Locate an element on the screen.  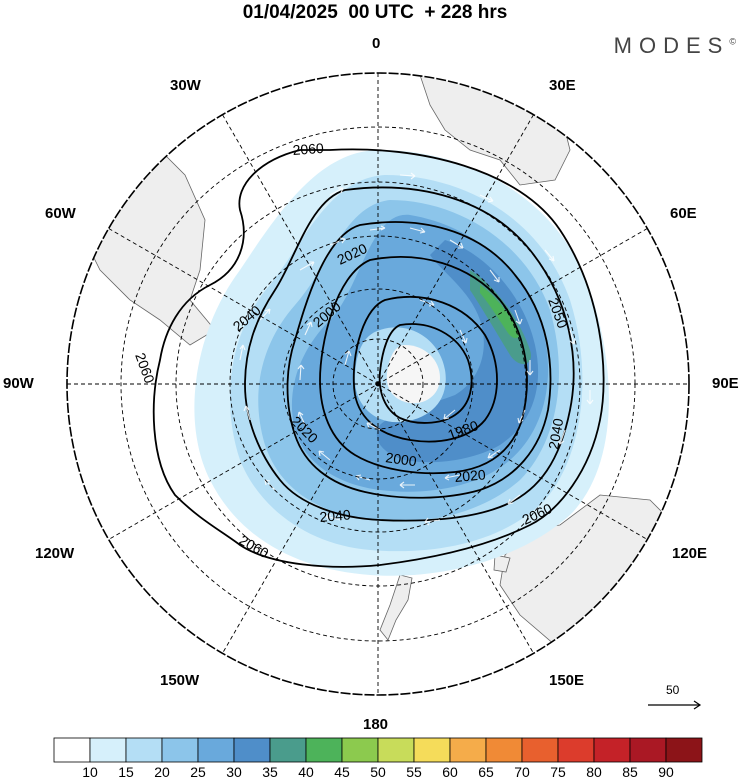
colorbar-tick-label: 25 is located at coordinates (198, 772).